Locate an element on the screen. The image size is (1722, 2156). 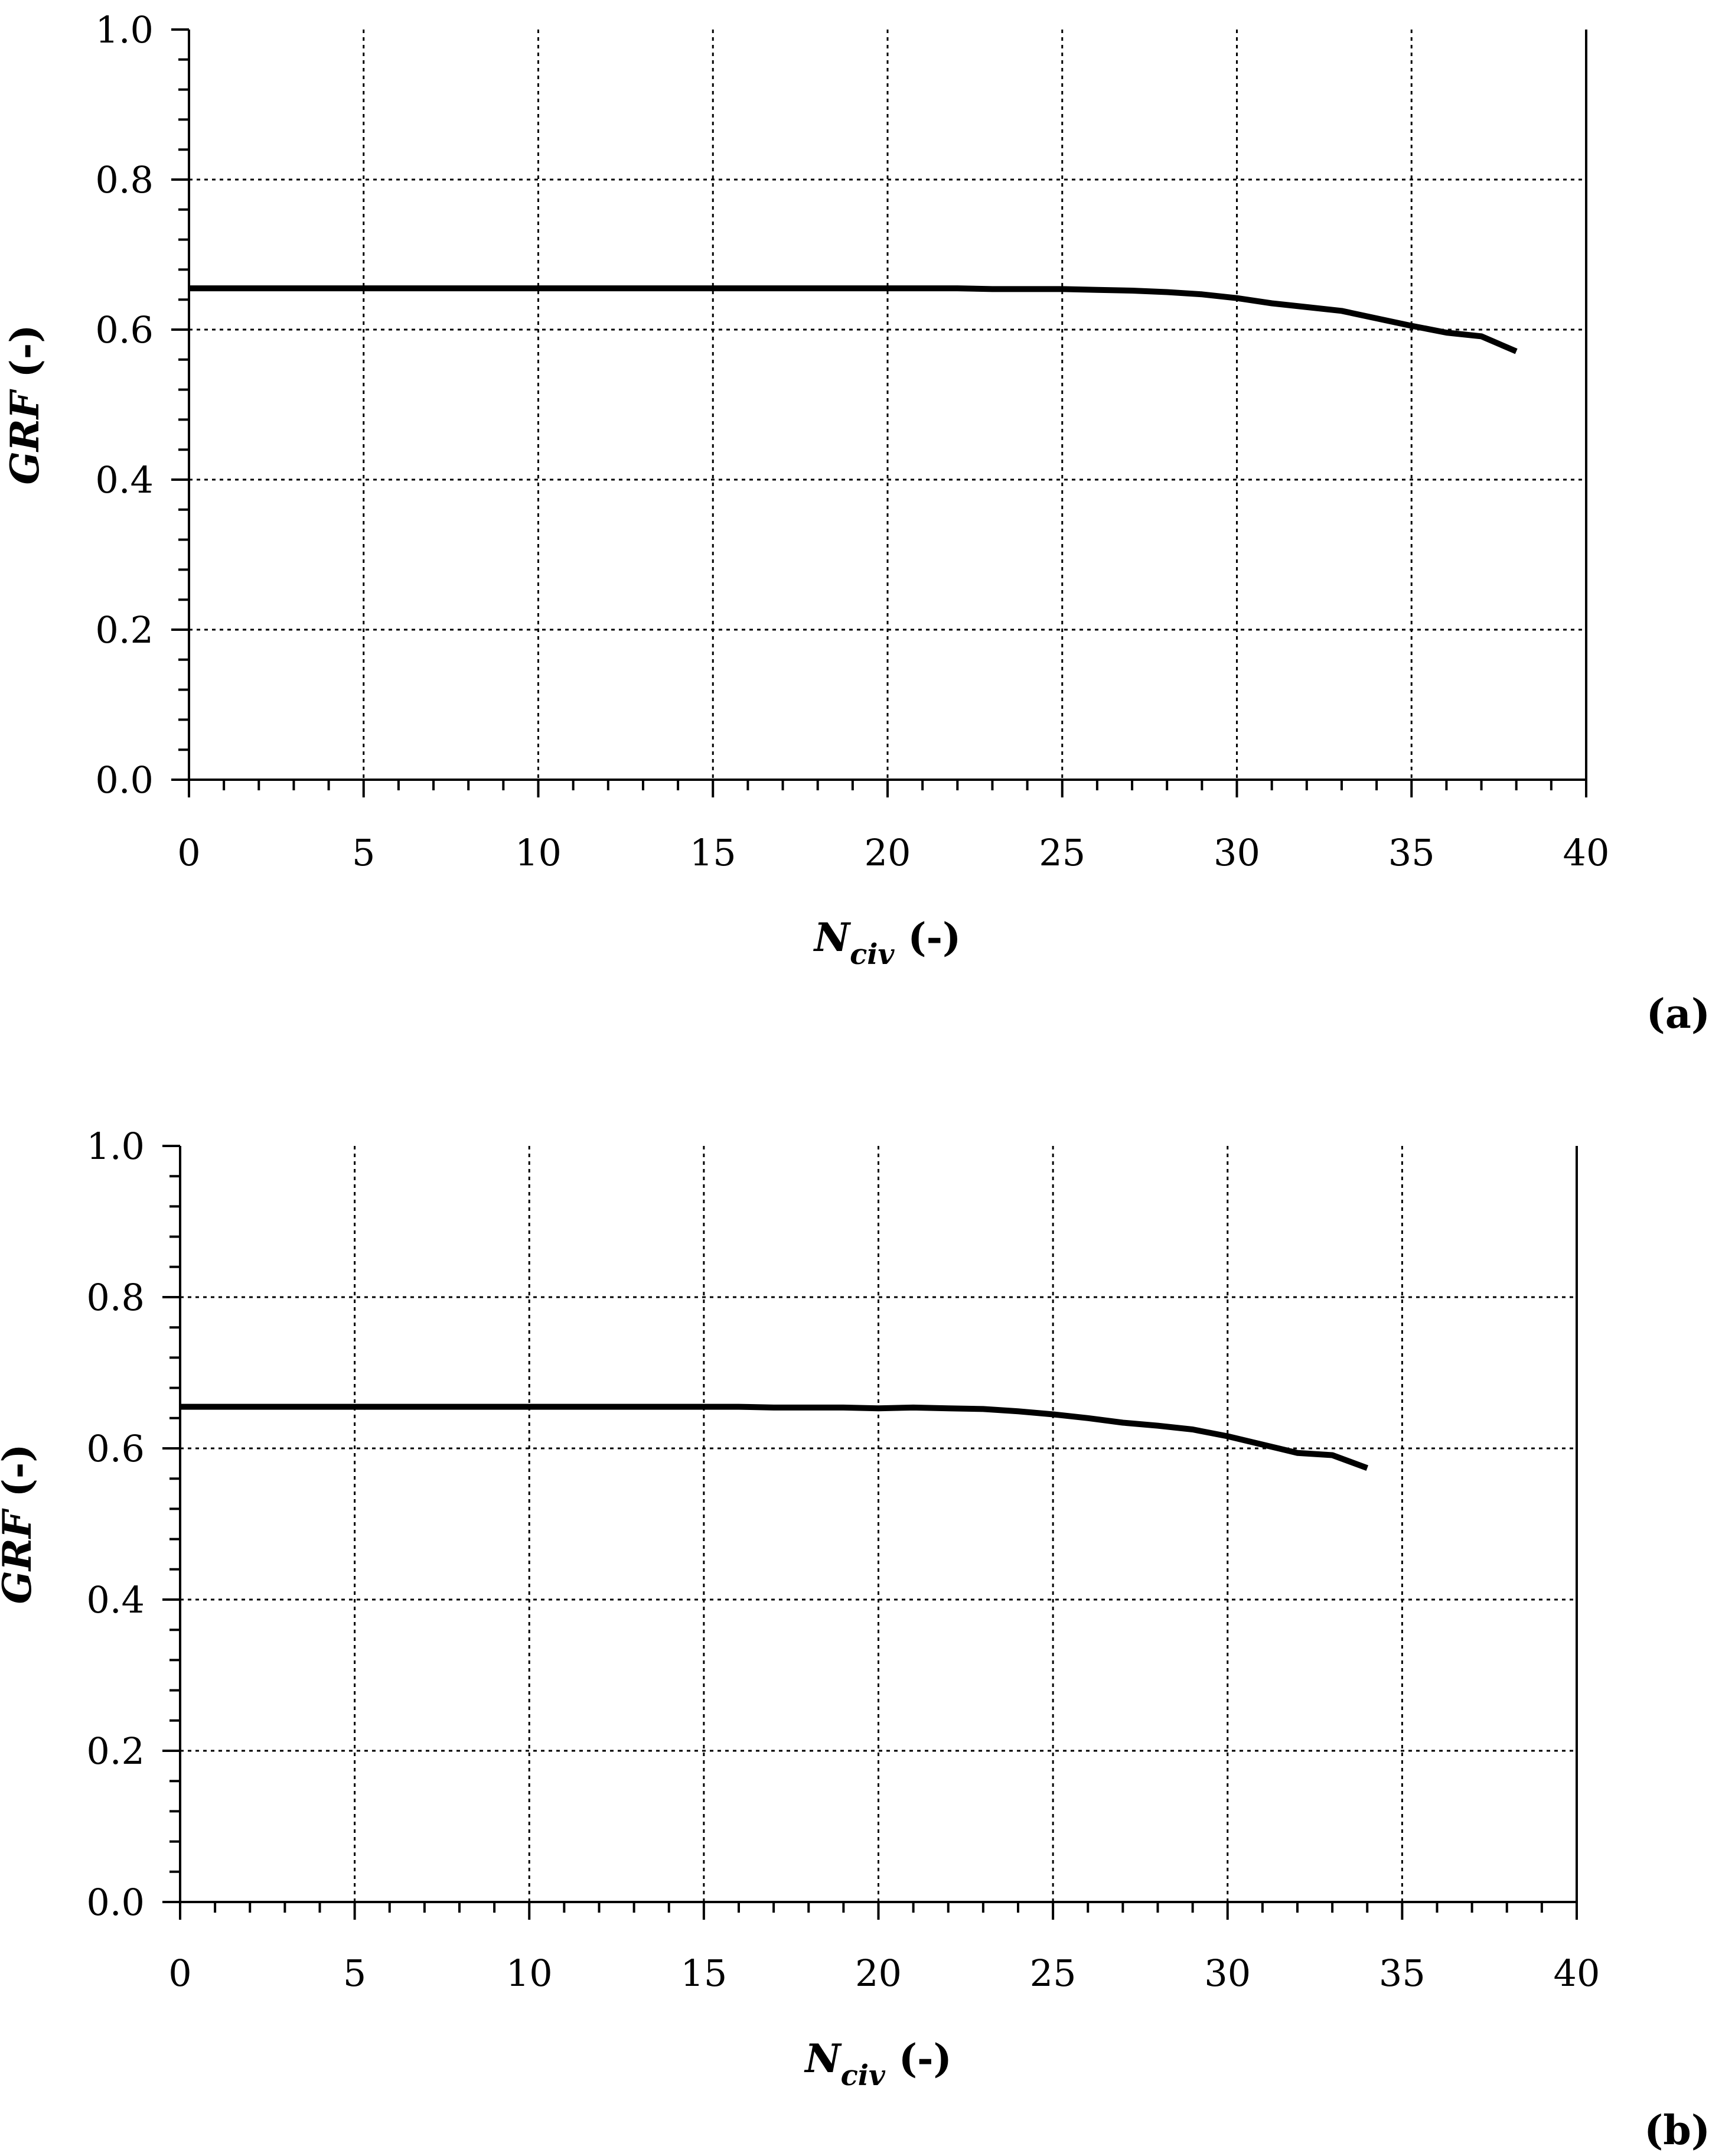
panel-label: (b) is located at coordinates (1677, 2130).